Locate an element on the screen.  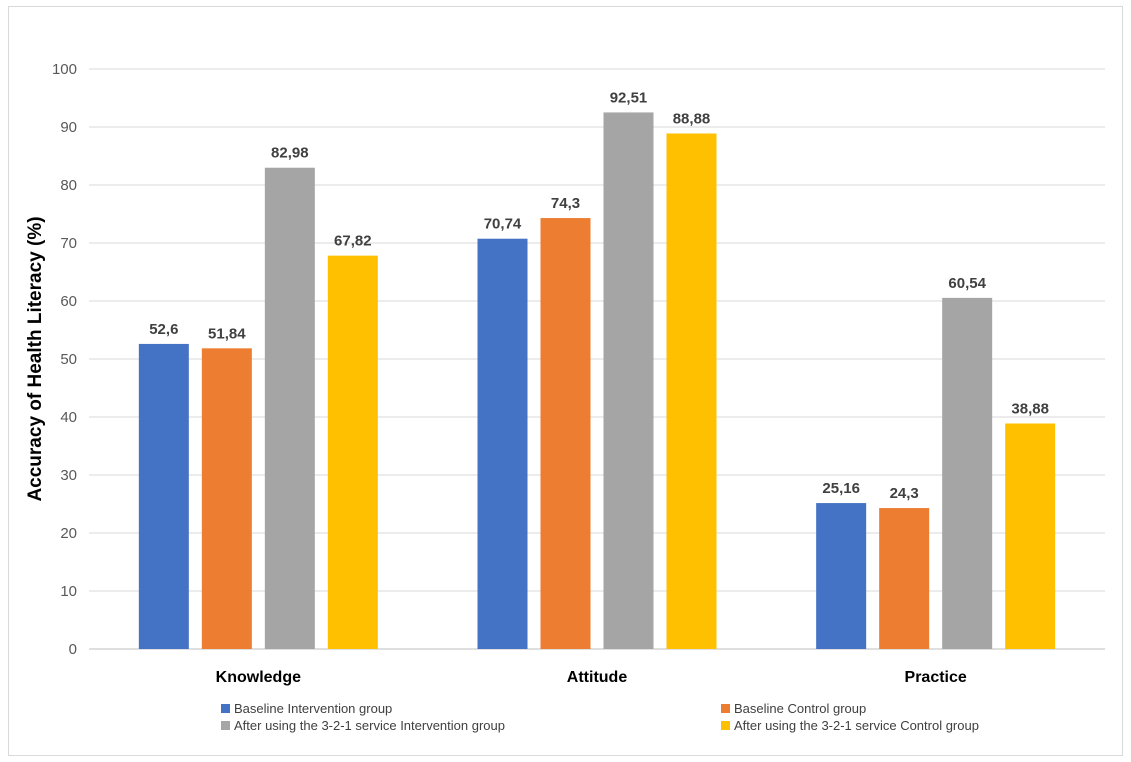
data-label: 51,84 is located at coordinates (227, 333).